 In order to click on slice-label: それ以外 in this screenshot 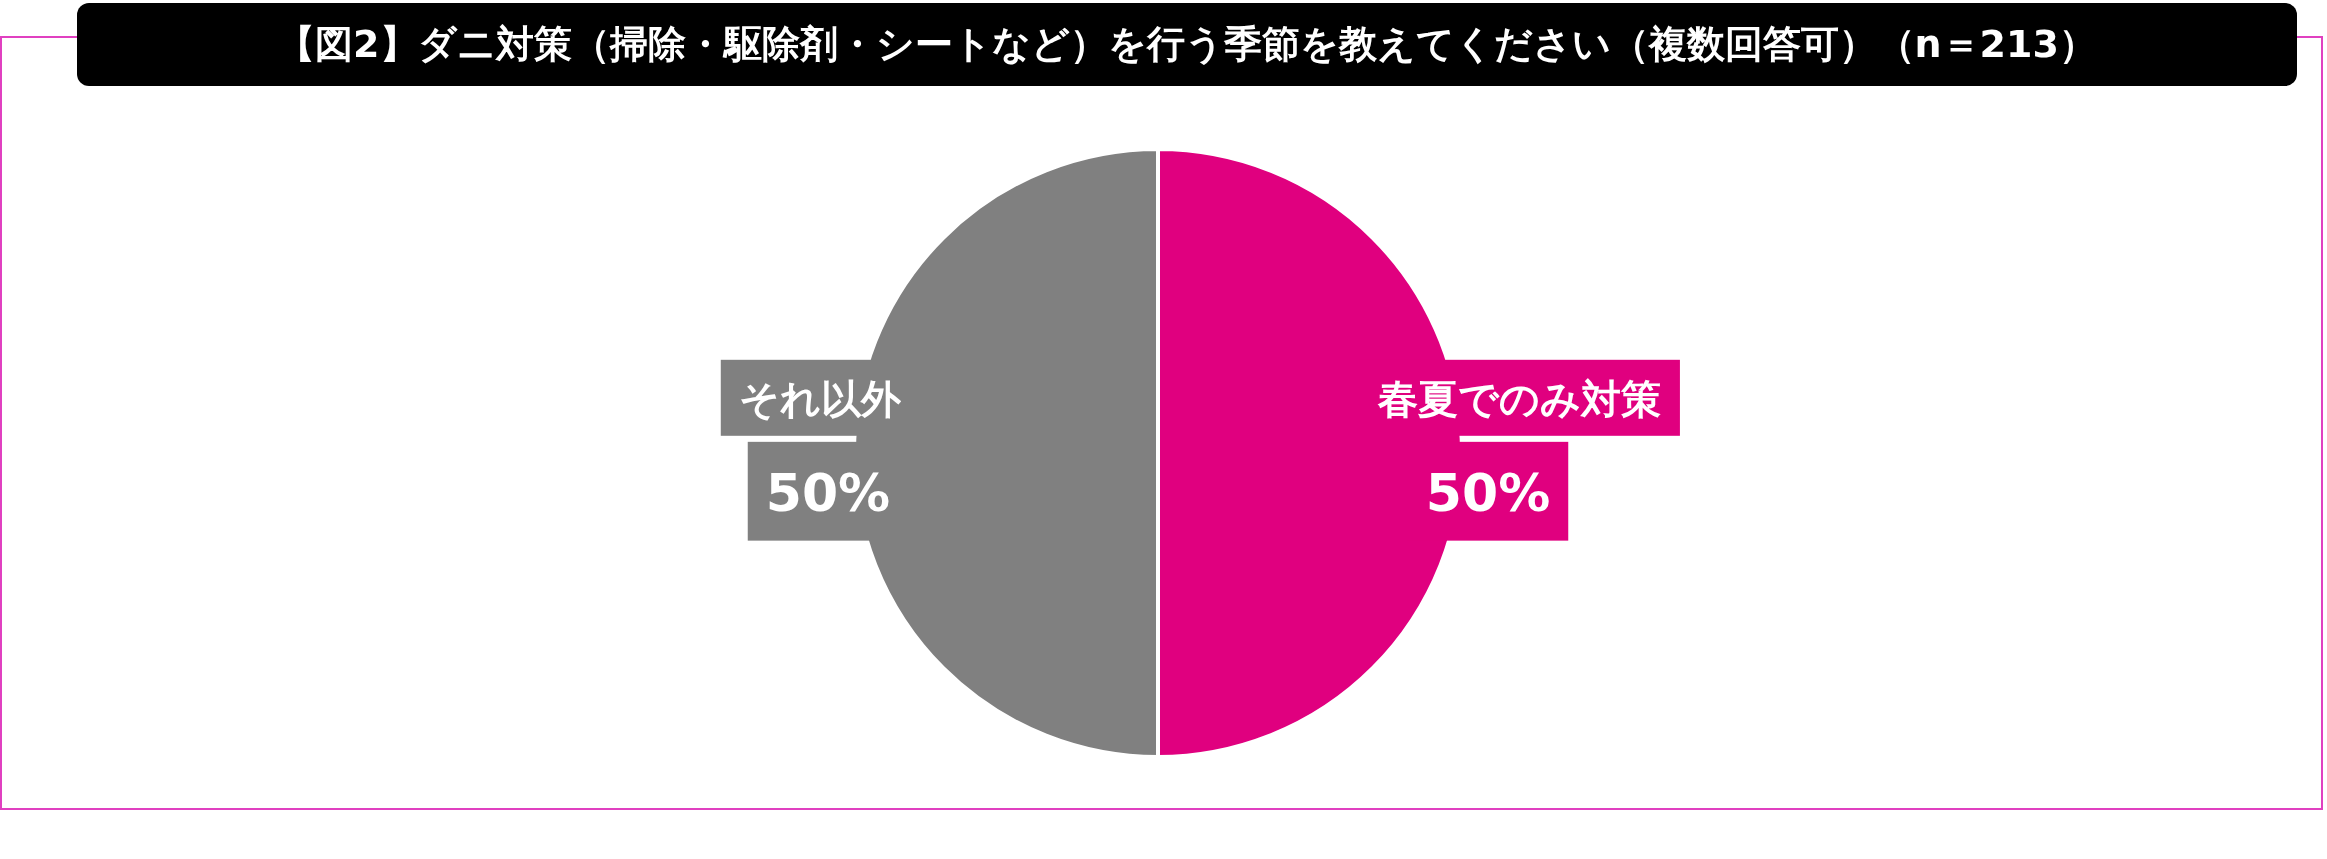, I will do `click(821, 399)`.